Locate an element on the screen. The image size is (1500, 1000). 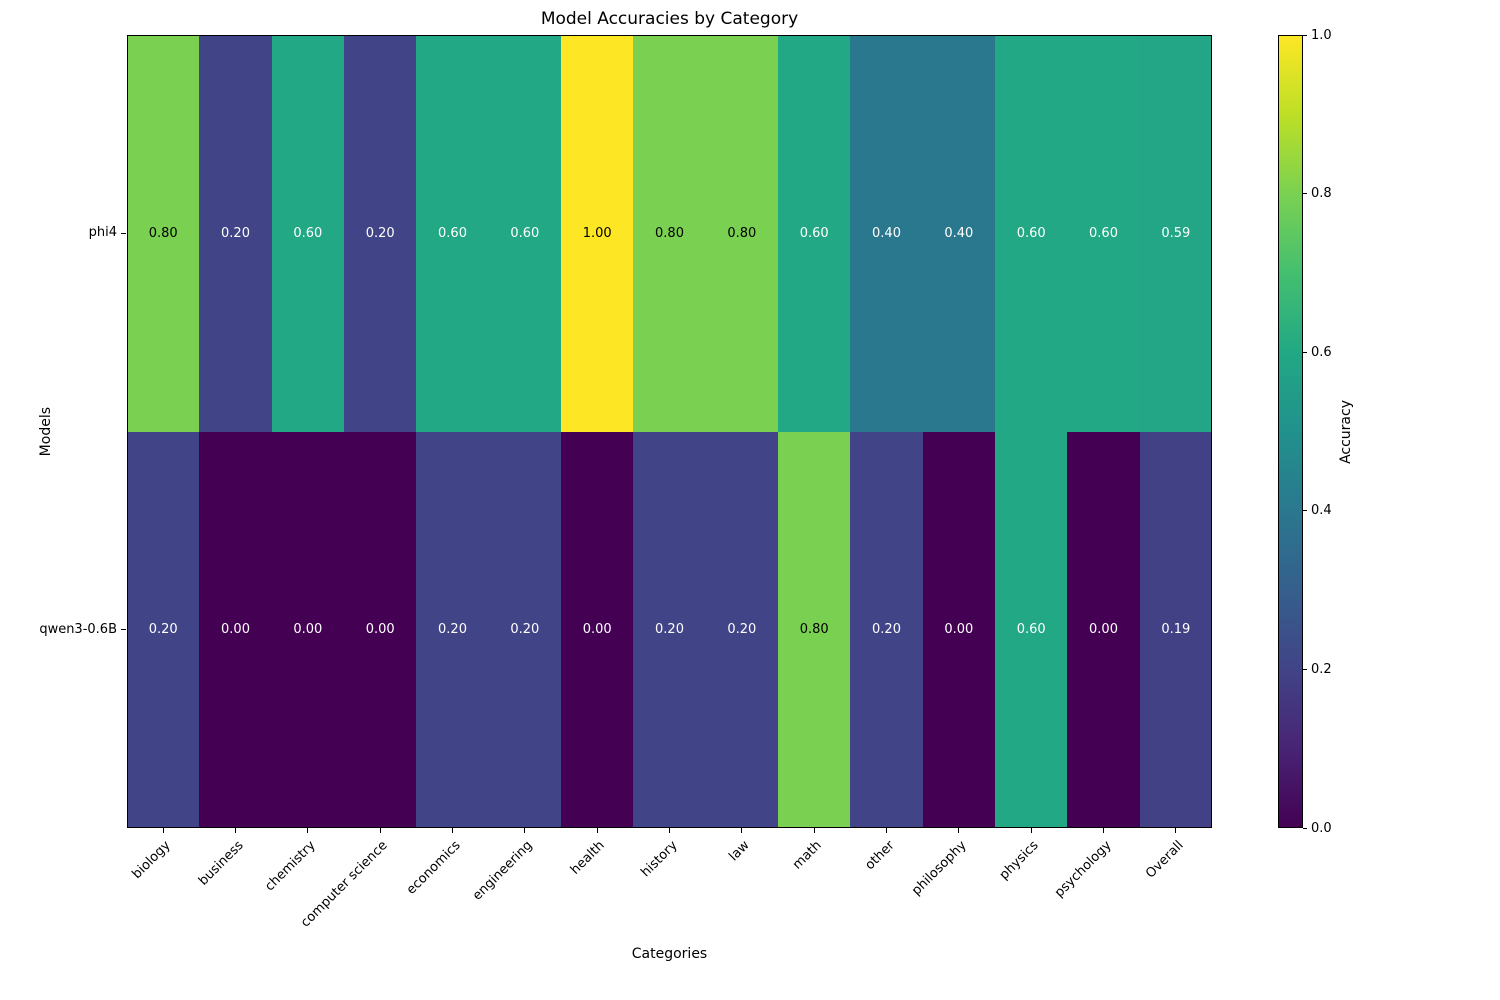
x-tick-label: history is located at coordinates (659, 859).